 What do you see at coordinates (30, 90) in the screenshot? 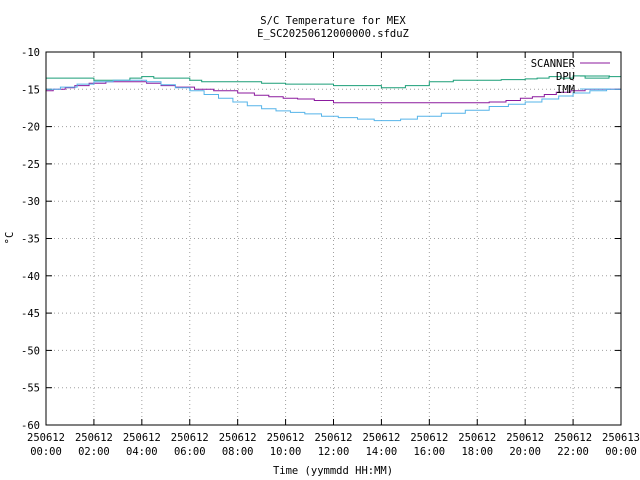
I see `y-tick-label: -15` at bounding box center [30, 90].